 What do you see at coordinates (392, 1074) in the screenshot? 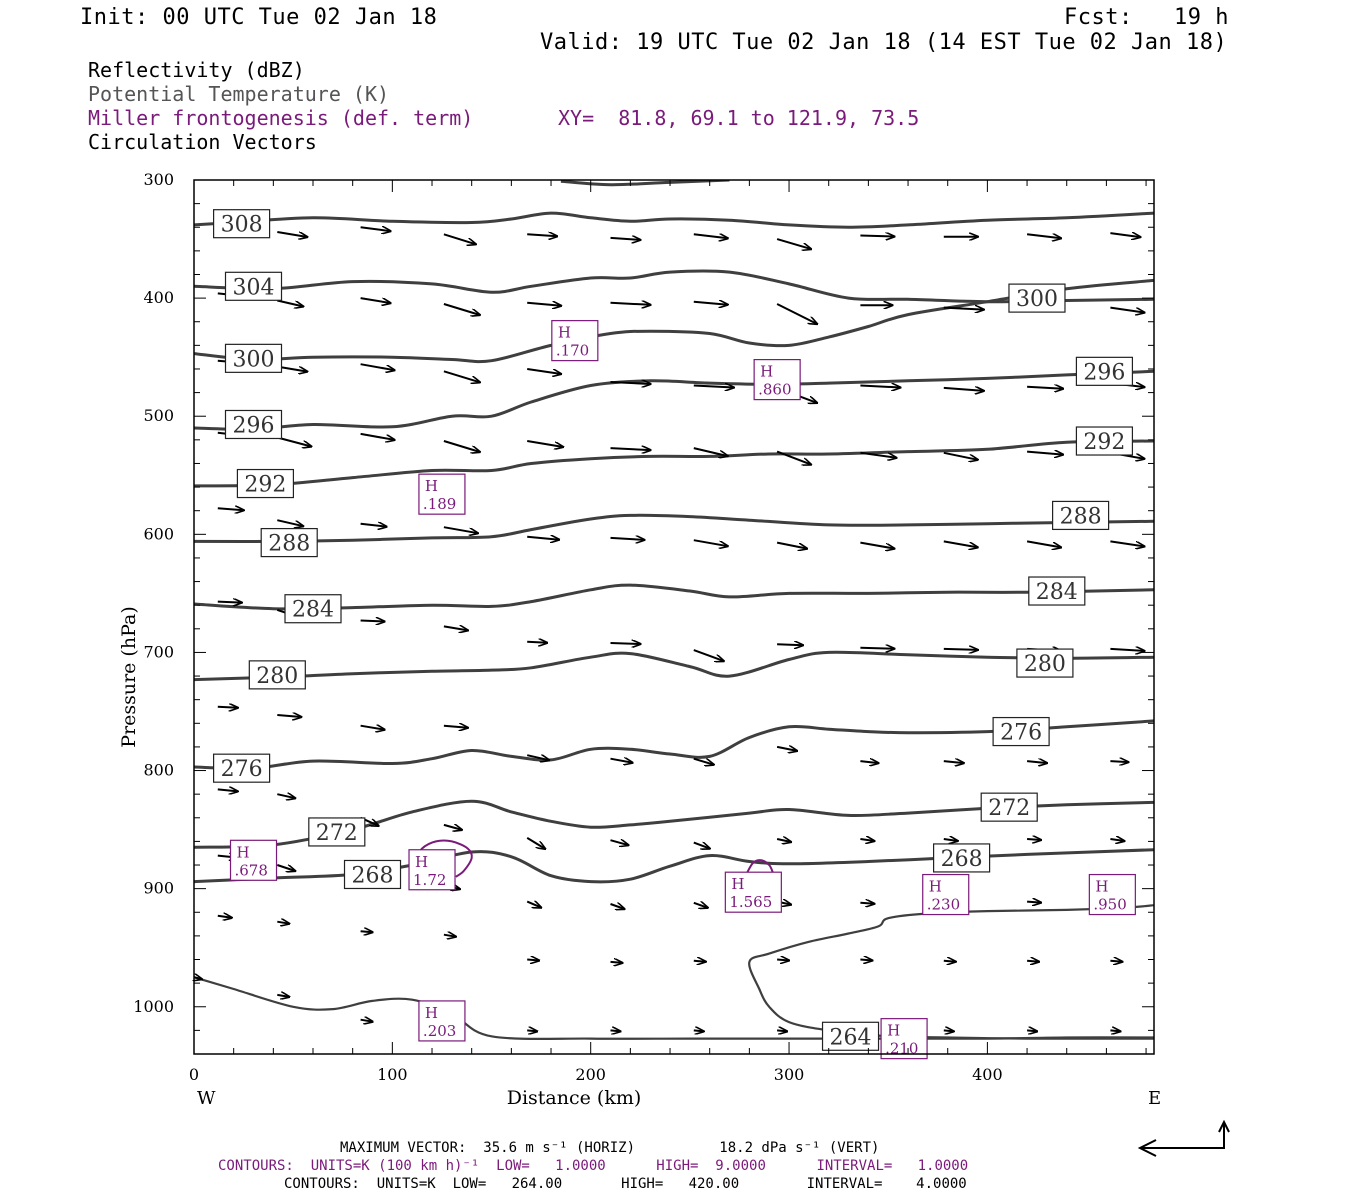
I see `x-tick-label: 100` at bounding box center [392, 1074].